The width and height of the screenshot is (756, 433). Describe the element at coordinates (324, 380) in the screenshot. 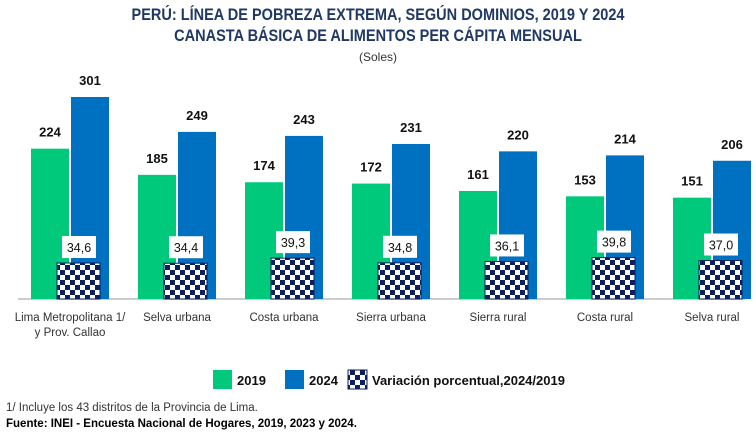

I see `legend-label: 2024` at that location.